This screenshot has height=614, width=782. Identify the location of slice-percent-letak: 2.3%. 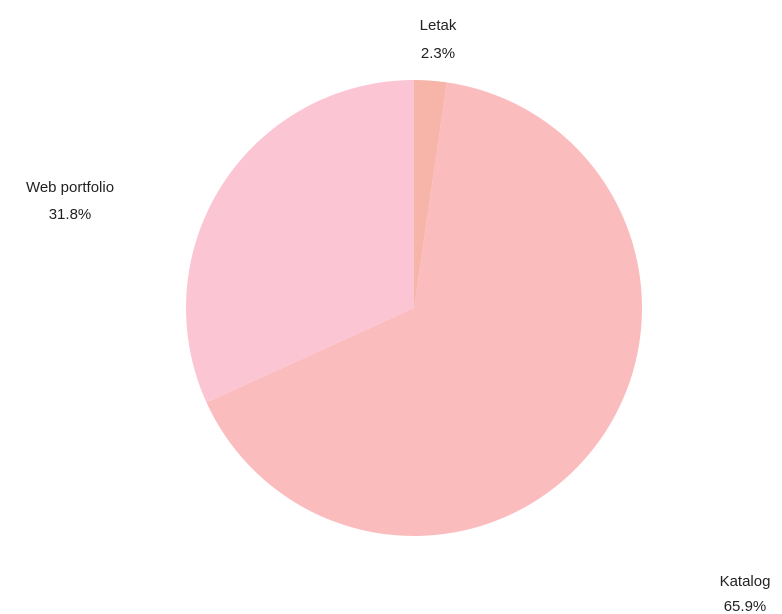
(438, 53).